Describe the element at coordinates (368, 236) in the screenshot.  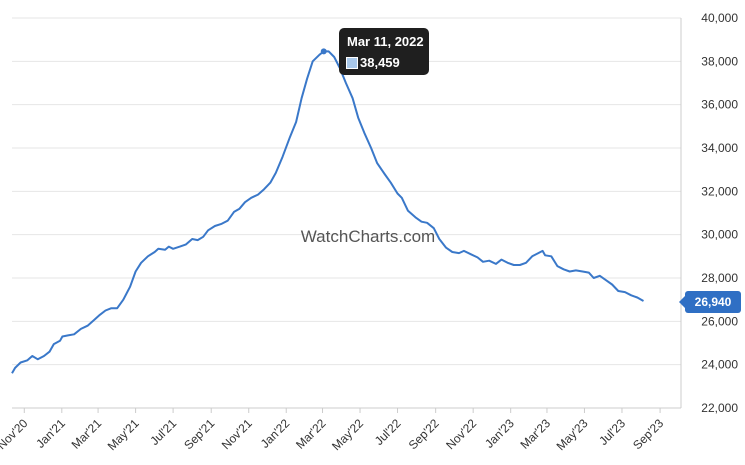
I see `watermark: WatchCharts.com` at that location.